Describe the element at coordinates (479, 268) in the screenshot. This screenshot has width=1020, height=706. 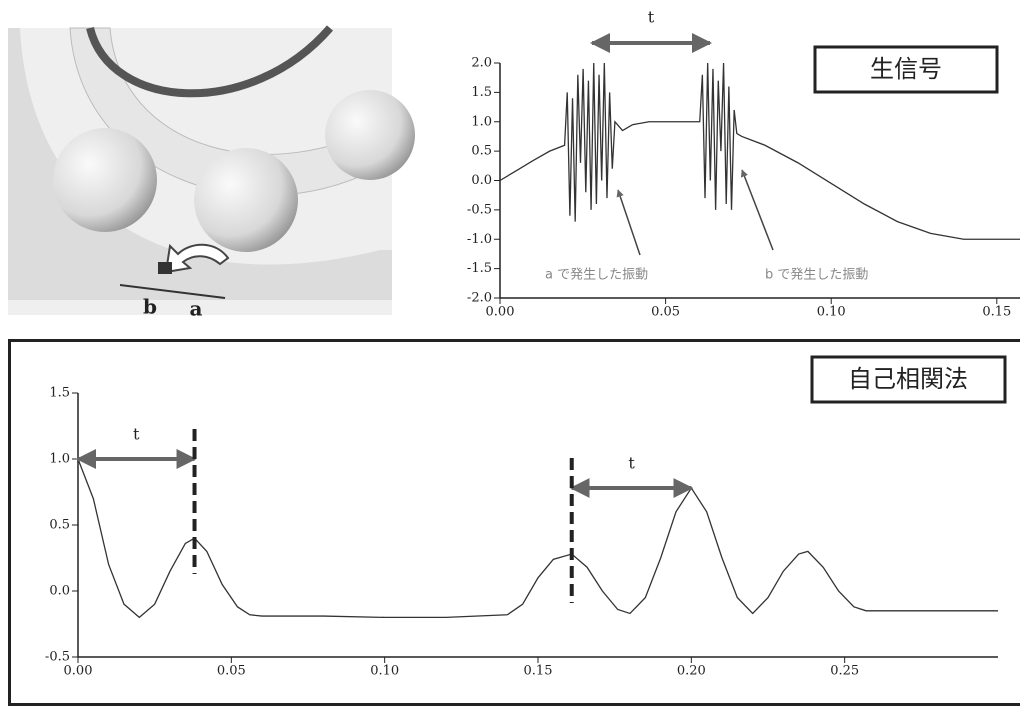
I see `y-tick-label: -1.5` at that location.